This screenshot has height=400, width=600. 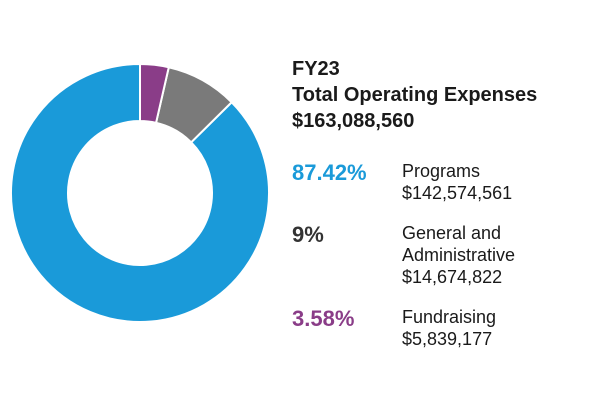 What do you see at coordinates (308, 234) in the screenshot?
I see `general-percent: 9%` at bounding box center [308, 234].